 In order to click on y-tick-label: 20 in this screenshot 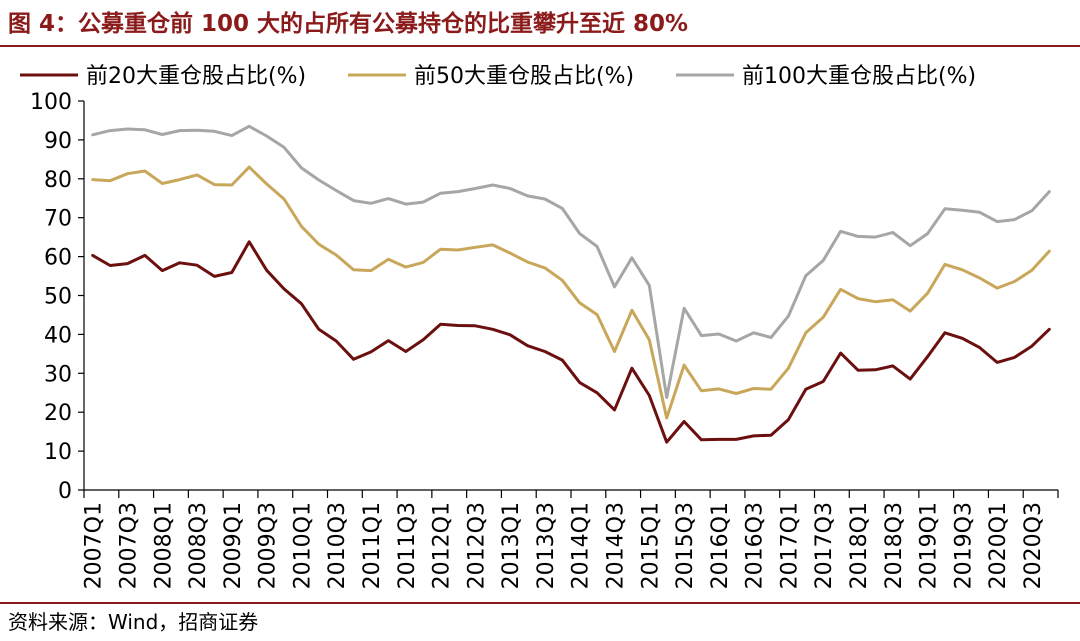, I will do `click(58, 413)`.